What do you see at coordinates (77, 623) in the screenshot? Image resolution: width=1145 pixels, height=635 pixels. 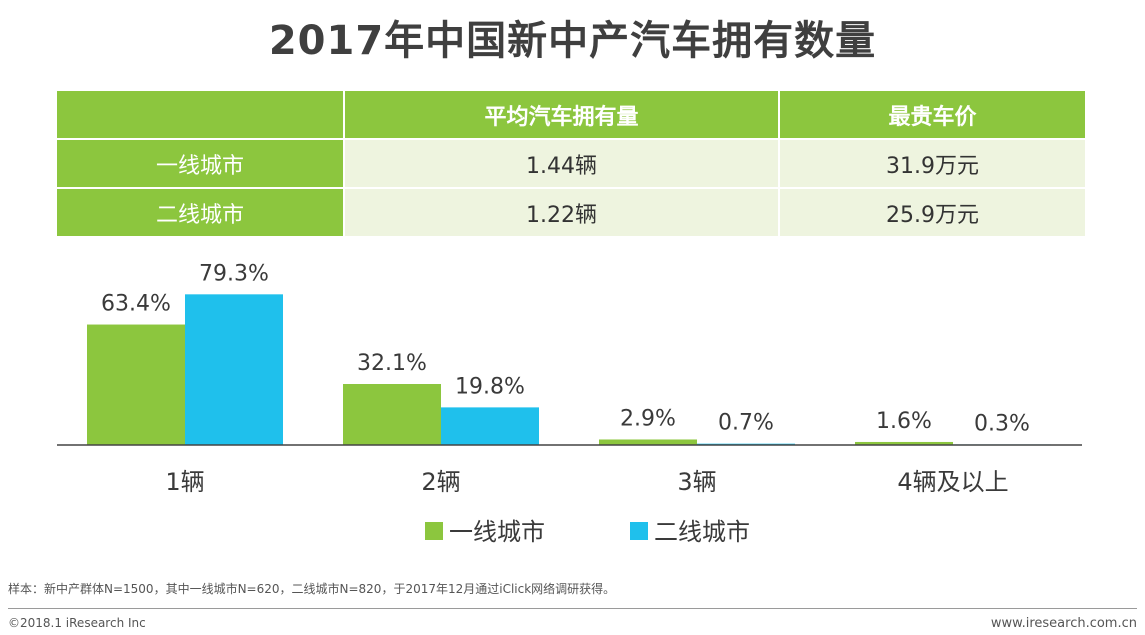 I see `copyright-text: ©2018.1 iResearch Inc` at bounding box center [77, 623].